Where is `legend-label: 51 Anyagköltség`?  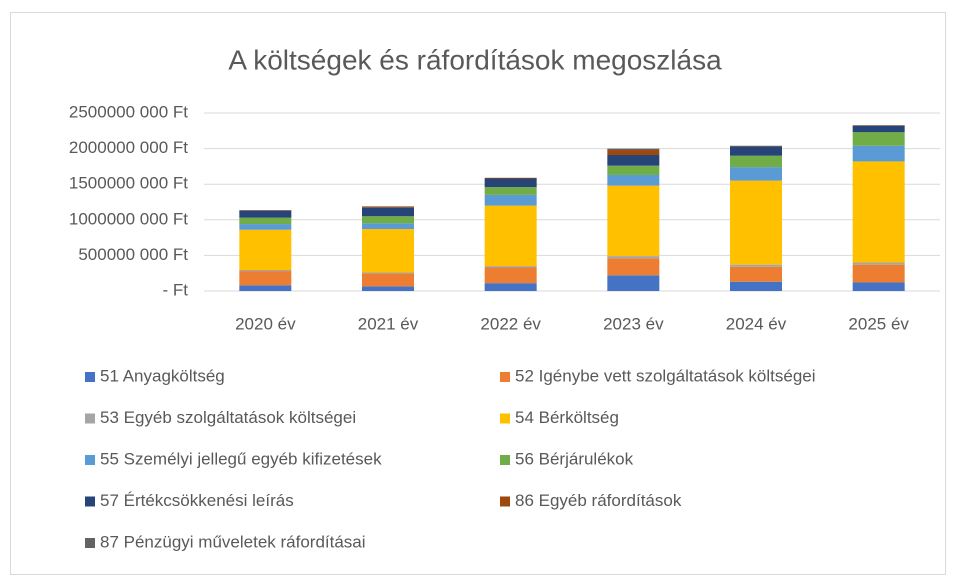 legend-label: 51 Anyagköltség is located at coordinates (162, 375).